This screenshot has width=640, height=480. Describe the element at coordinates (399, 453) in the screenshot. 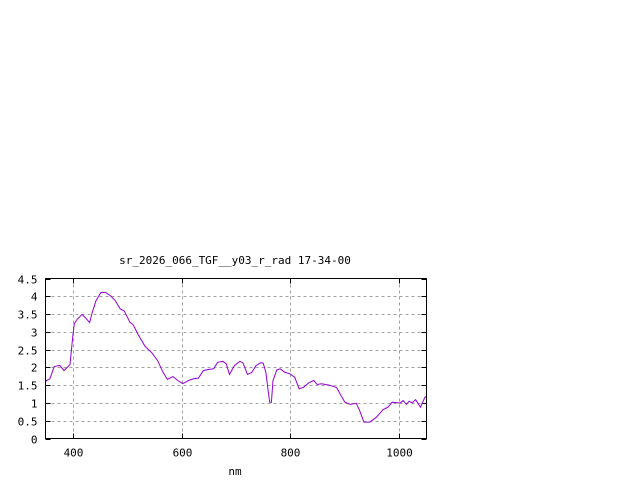

I see `x-tick-label: 1000` at that location.